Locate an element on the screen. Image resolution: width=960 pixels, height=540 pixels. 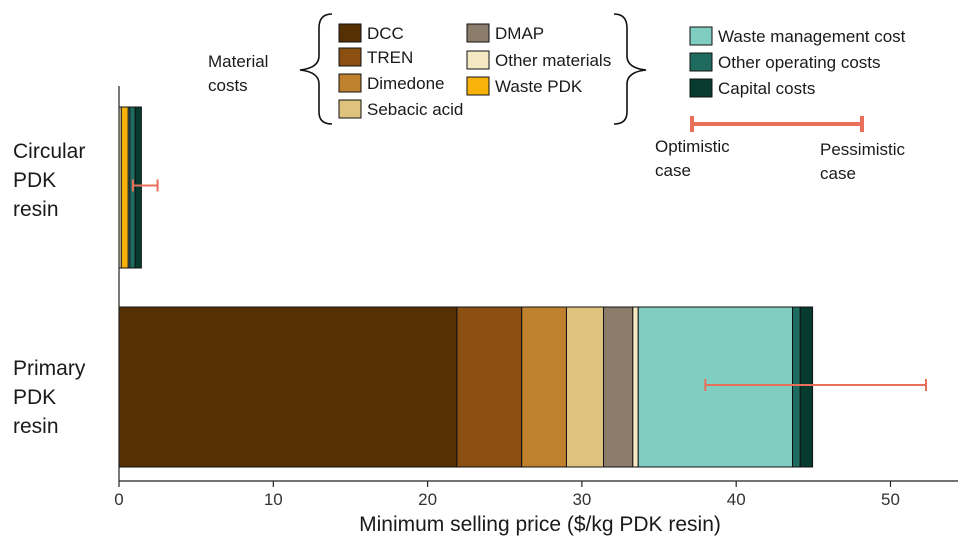
legend-label-other-operating-costs: Other operating costs is located at coordinates (799, 62).